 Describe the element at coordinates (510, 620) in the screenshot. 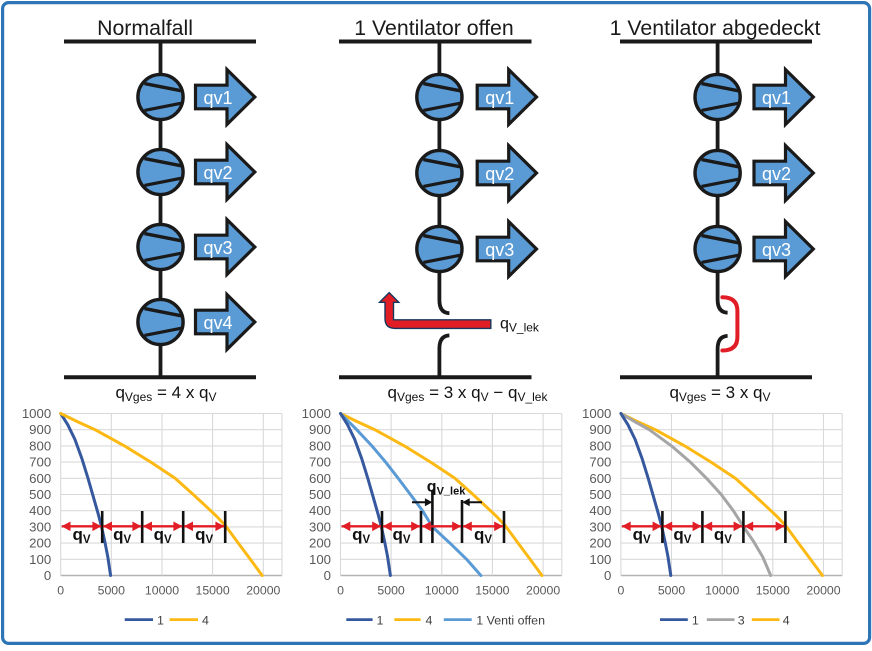

I see `svg-text: 1 Venti offen` at that location.